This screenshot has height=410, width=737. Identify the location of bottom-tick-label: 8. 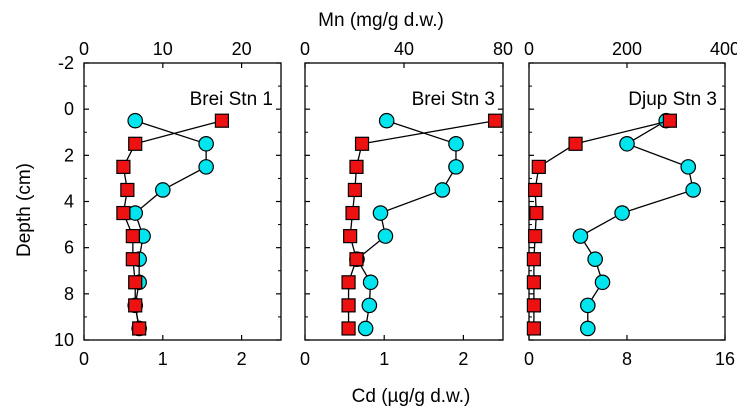
(627, 359).